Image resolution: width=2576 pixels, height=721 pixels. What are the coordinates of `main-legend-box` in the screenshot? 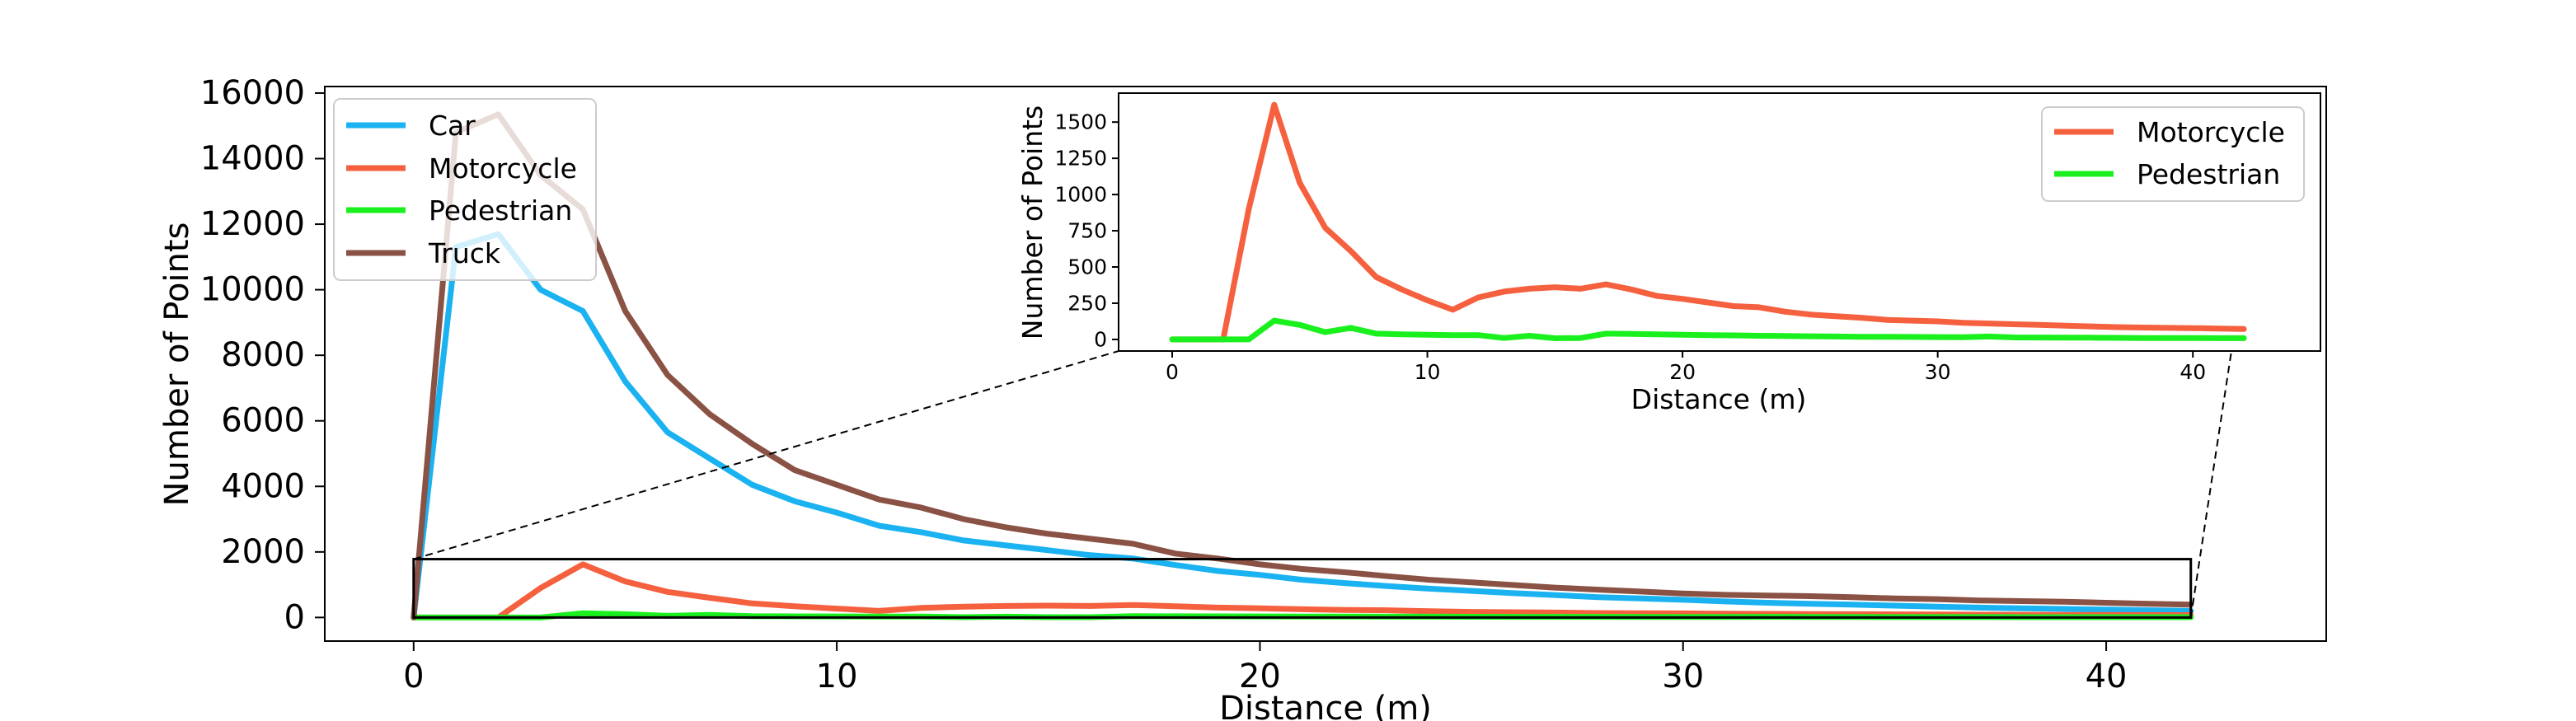 It's located at (465, 189).